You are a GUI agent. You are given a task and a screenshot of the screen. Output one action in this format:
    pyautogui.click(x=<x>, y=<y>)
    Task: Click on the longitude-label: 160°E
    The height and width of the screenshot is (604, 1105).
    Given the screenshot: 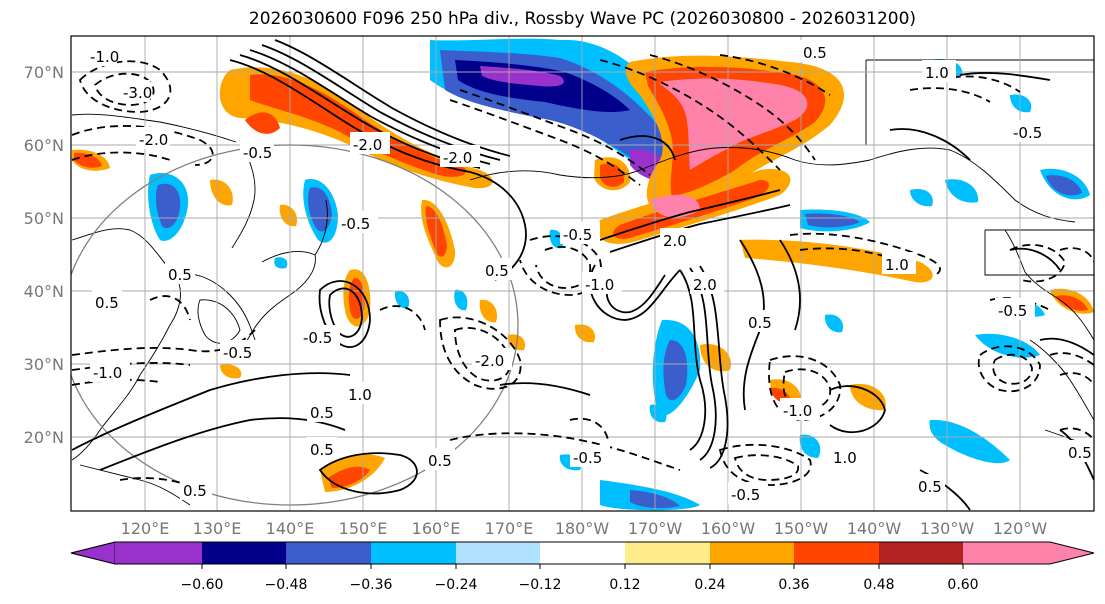 What is the action you would take?
    pyautogui.click(x=436, y=528)
    